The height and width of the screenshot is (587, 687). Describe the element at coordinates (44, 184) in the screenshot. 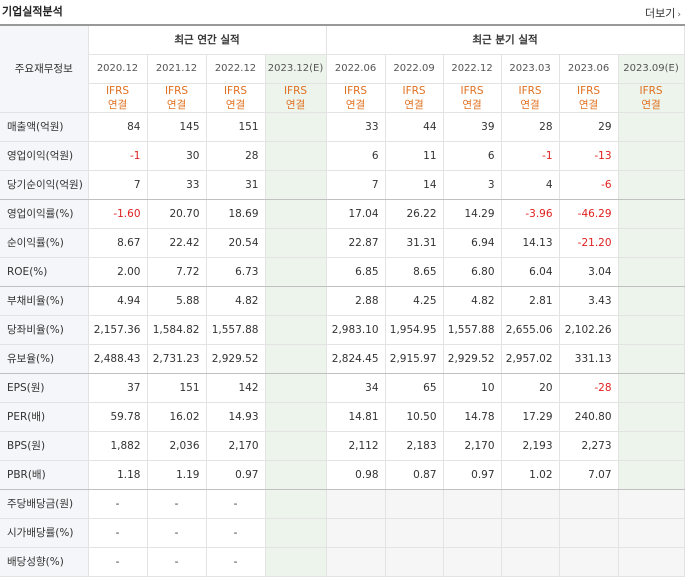

I see `row-label: 당기순이익(억원)` at that location.